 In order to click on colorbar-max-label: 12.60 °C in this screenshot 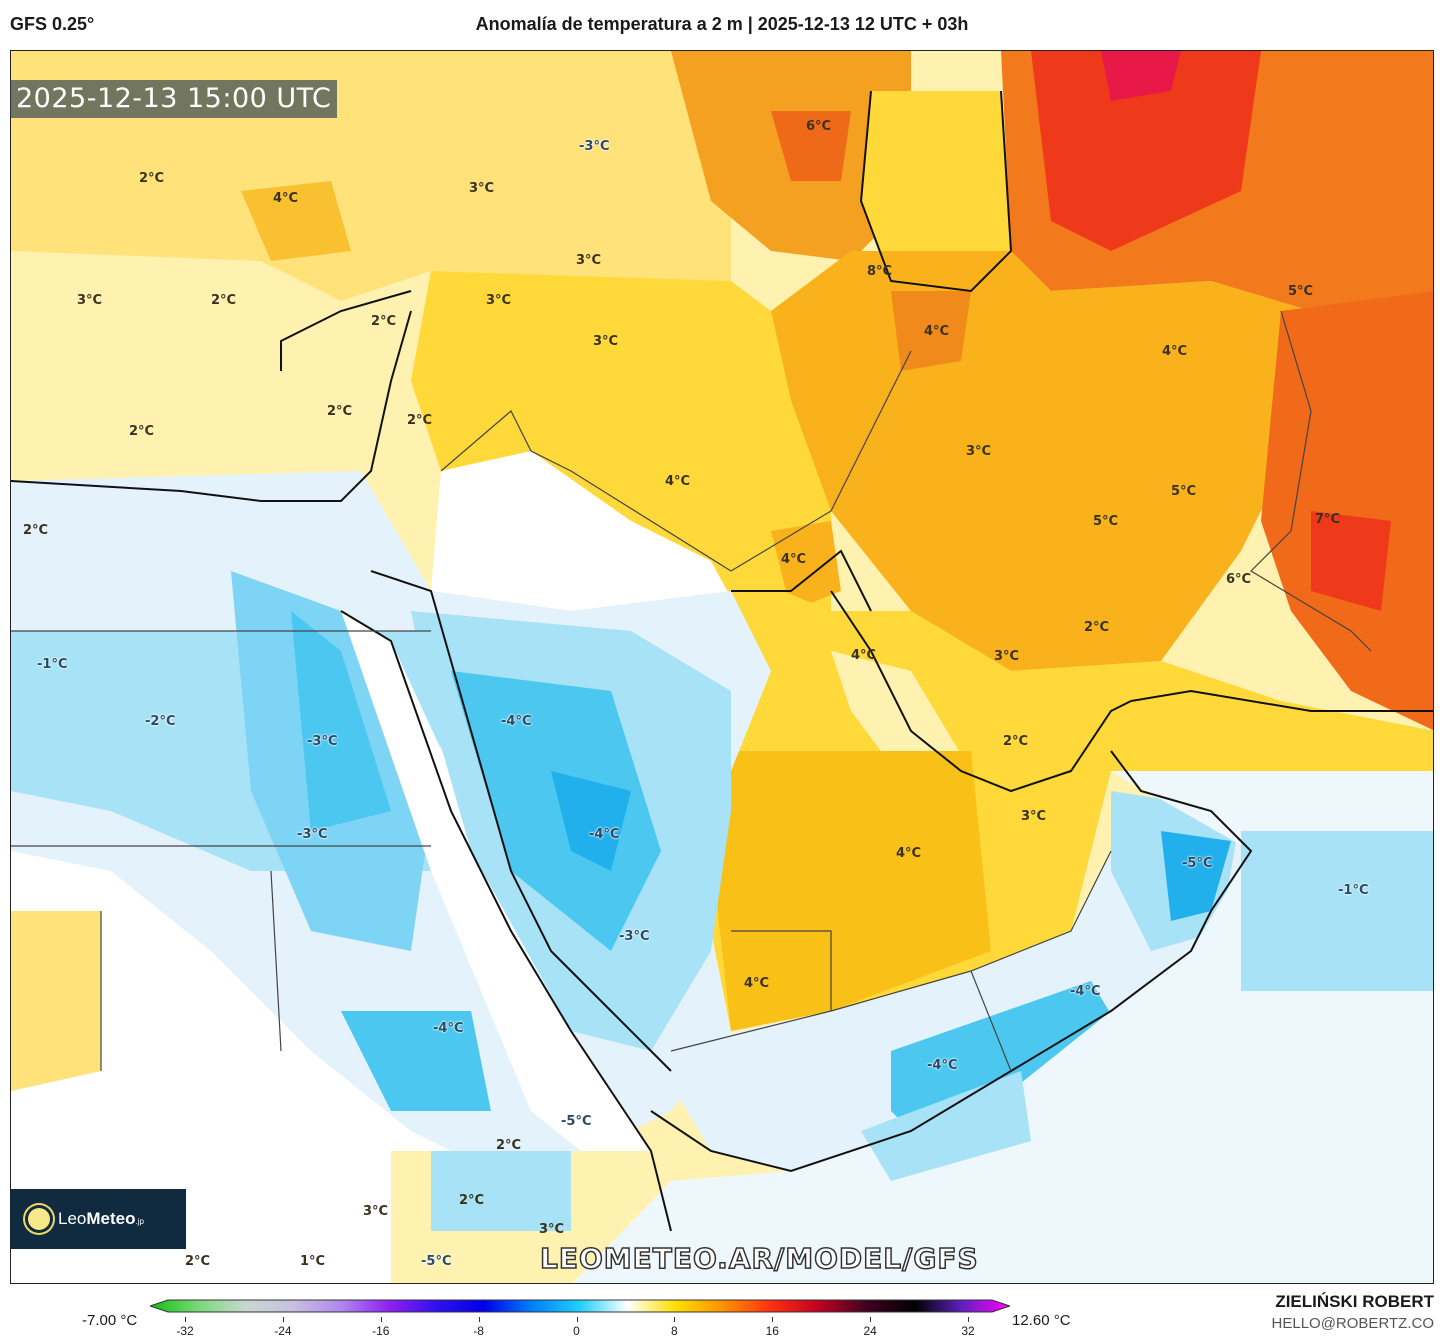, I will do `click(1041, 1320)`.